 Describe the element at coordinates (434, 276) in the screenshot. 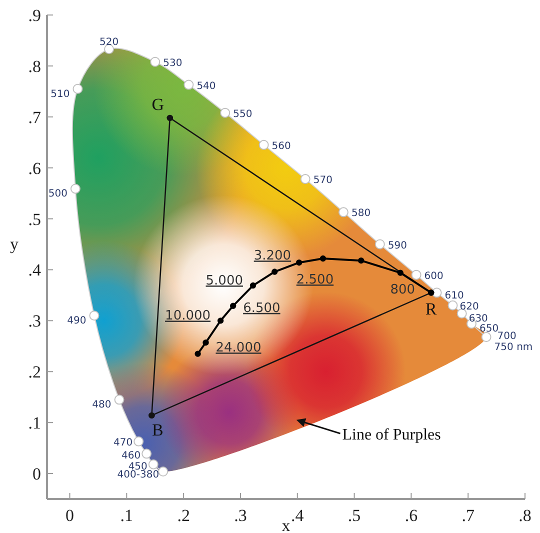

I see `annotation: 600` at that location.